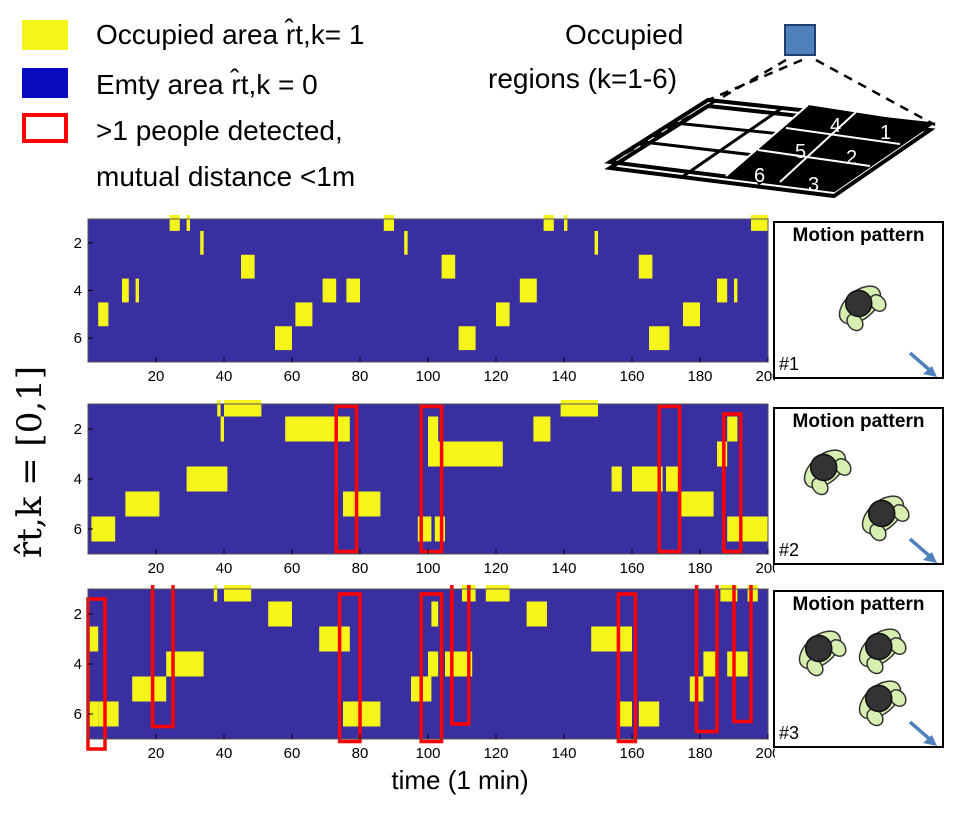 This screenshot has height=822, width=955. I want to click on motion-panel-3: Motion pattern #3, so click(858, 669).